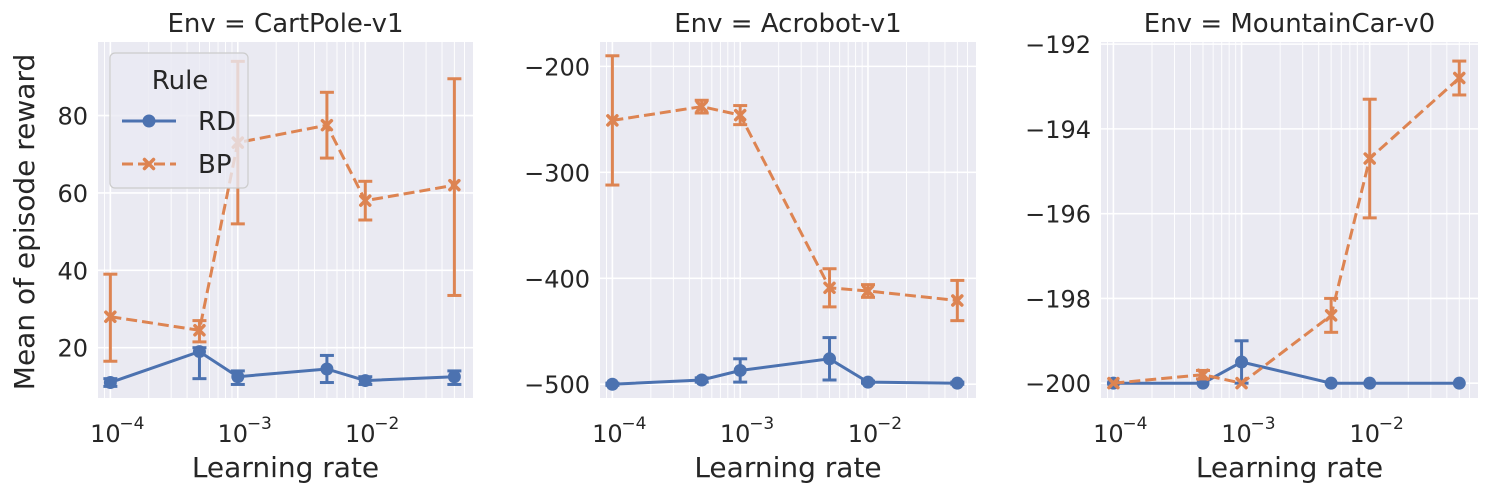 The width and height of the screenshot is (1489, 495). What do you see at coordinates (24, 222) in the screenshot?
I see `y-axis-label: Mean of episode reward` at bounding box center [24, 222].